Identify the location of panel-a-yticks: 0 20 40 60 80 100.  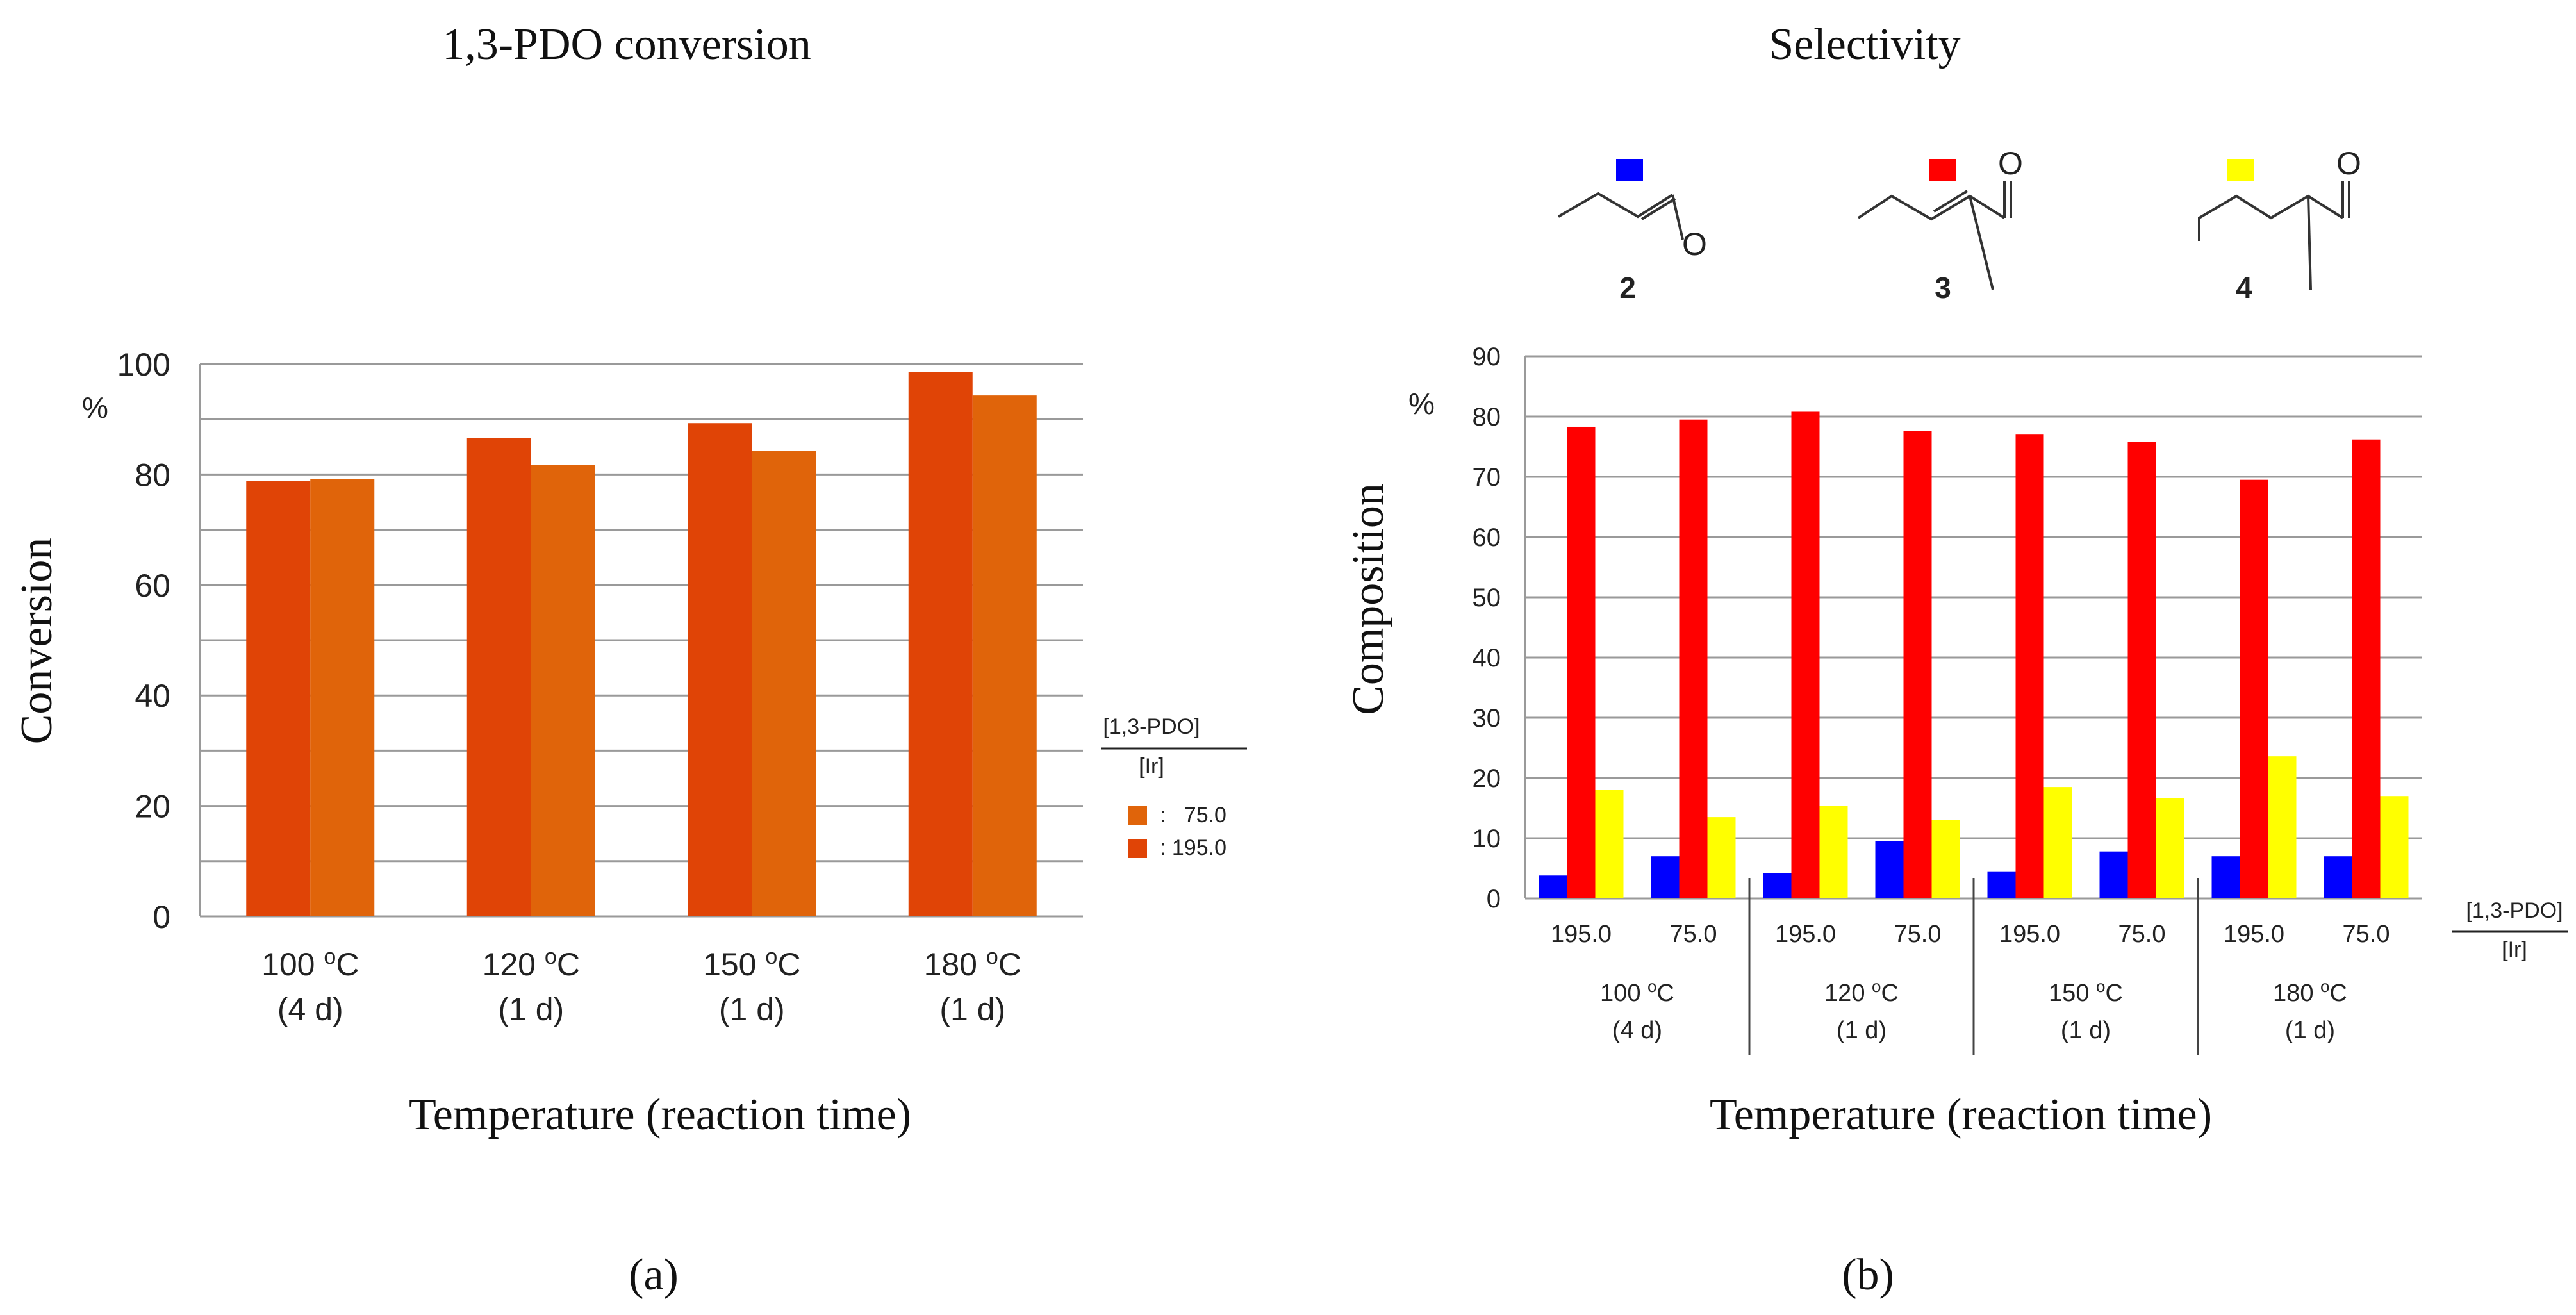
(143, 641).